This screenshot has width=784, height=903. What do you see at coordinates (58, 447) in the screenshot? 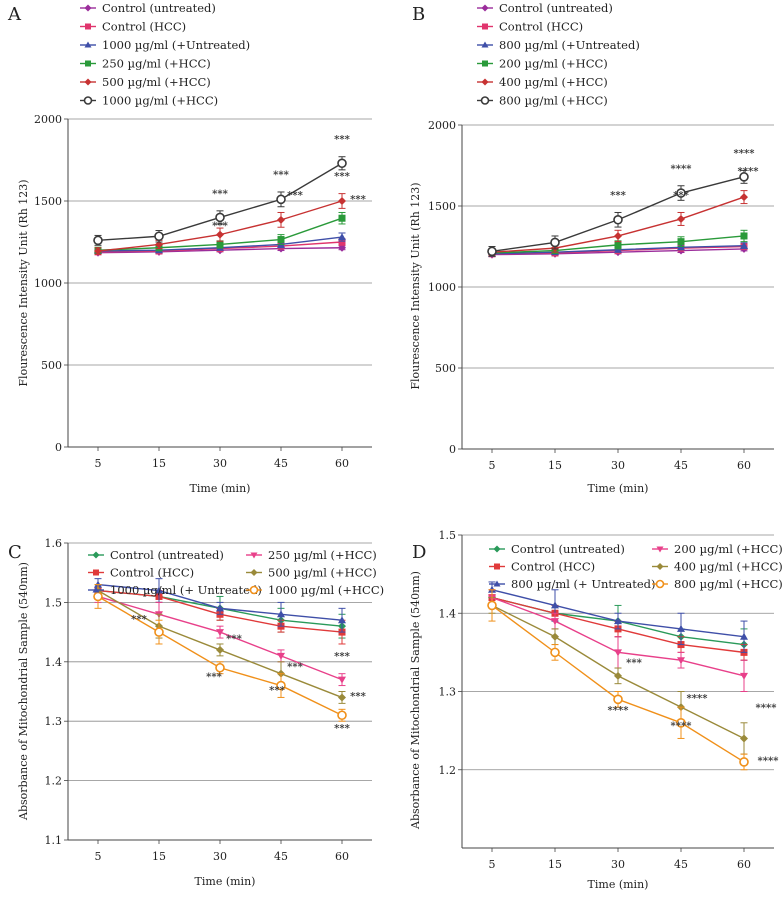
I see `y-tick-label: 0` at bounding box center [58, 447].